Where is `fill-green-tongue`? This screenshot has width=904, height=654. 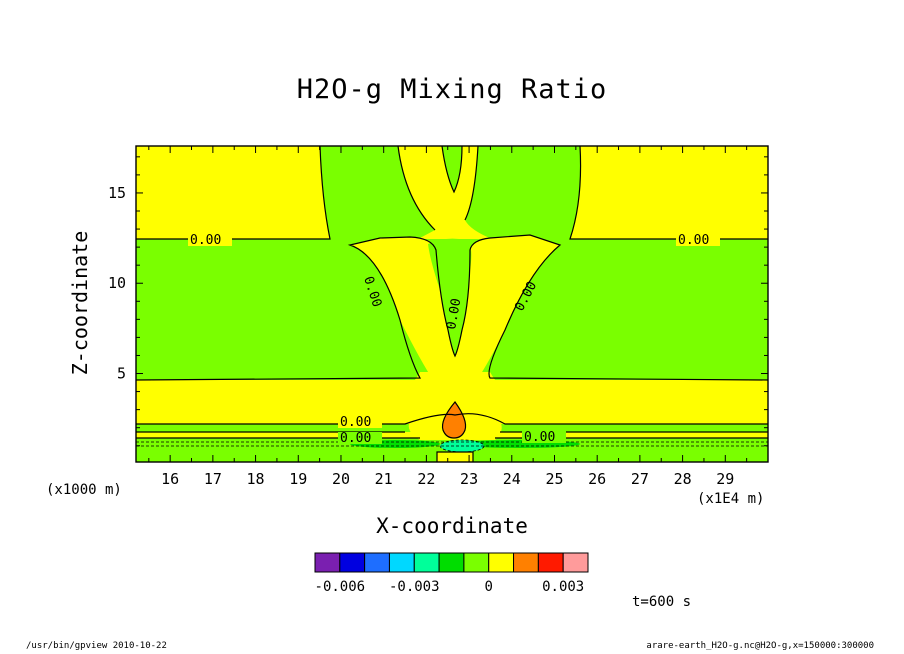 fill-green-tongue is located at coordinates (450, 298).